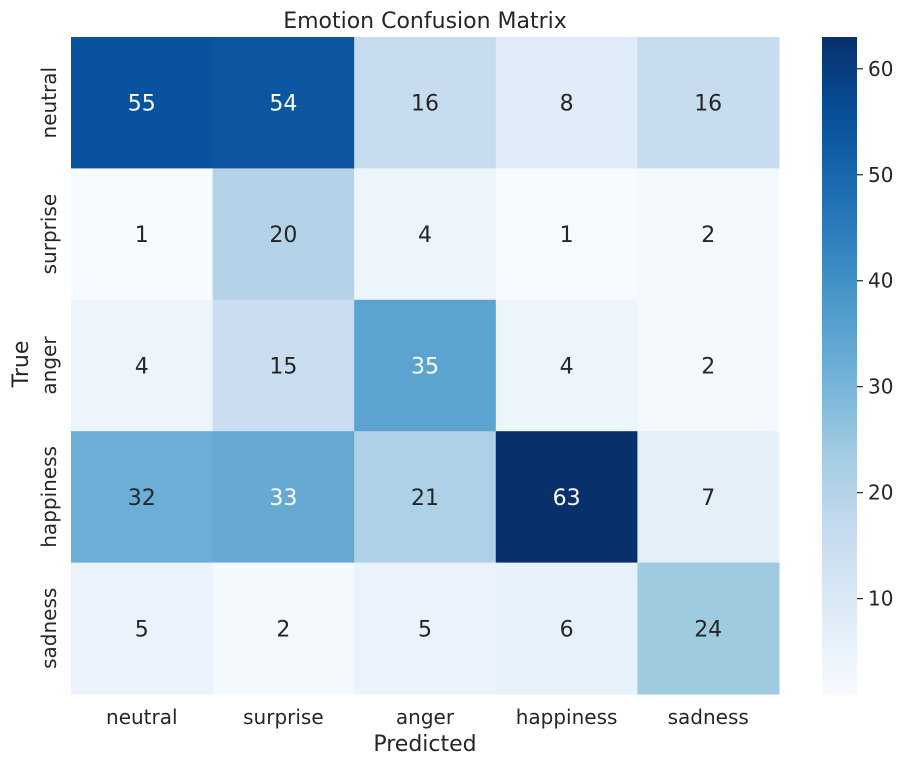 The height and width of the screenshot is (770, 904). Describe the element at coordinates (880, 387) in the screenshot. I see `colorbar-tick-label: 30` at that location.